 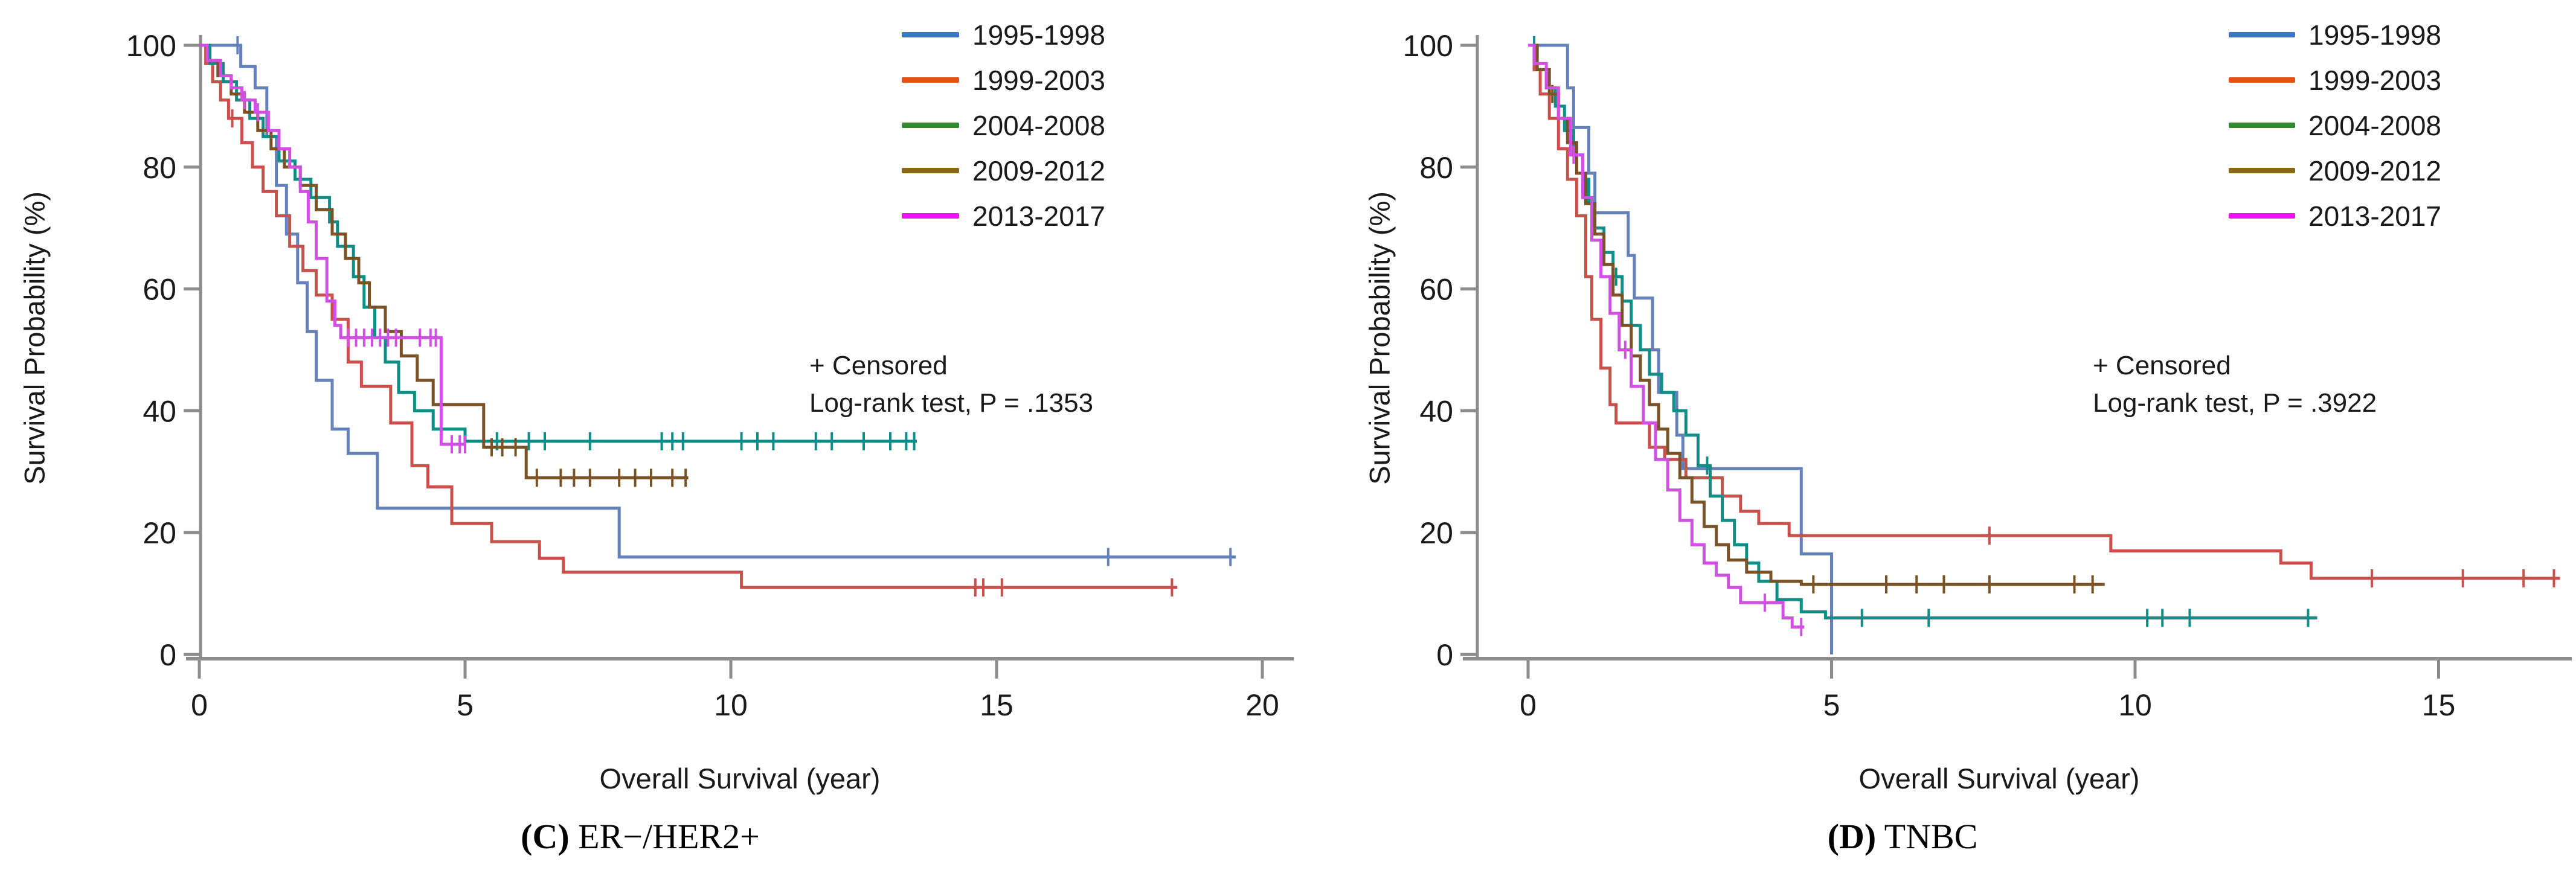 What do you see at coordinates (951, 384) in the screenshot?
I see `annotation-panel-c: + Censored Log-rank test, P = .1353` at bounding box center [951, 384].